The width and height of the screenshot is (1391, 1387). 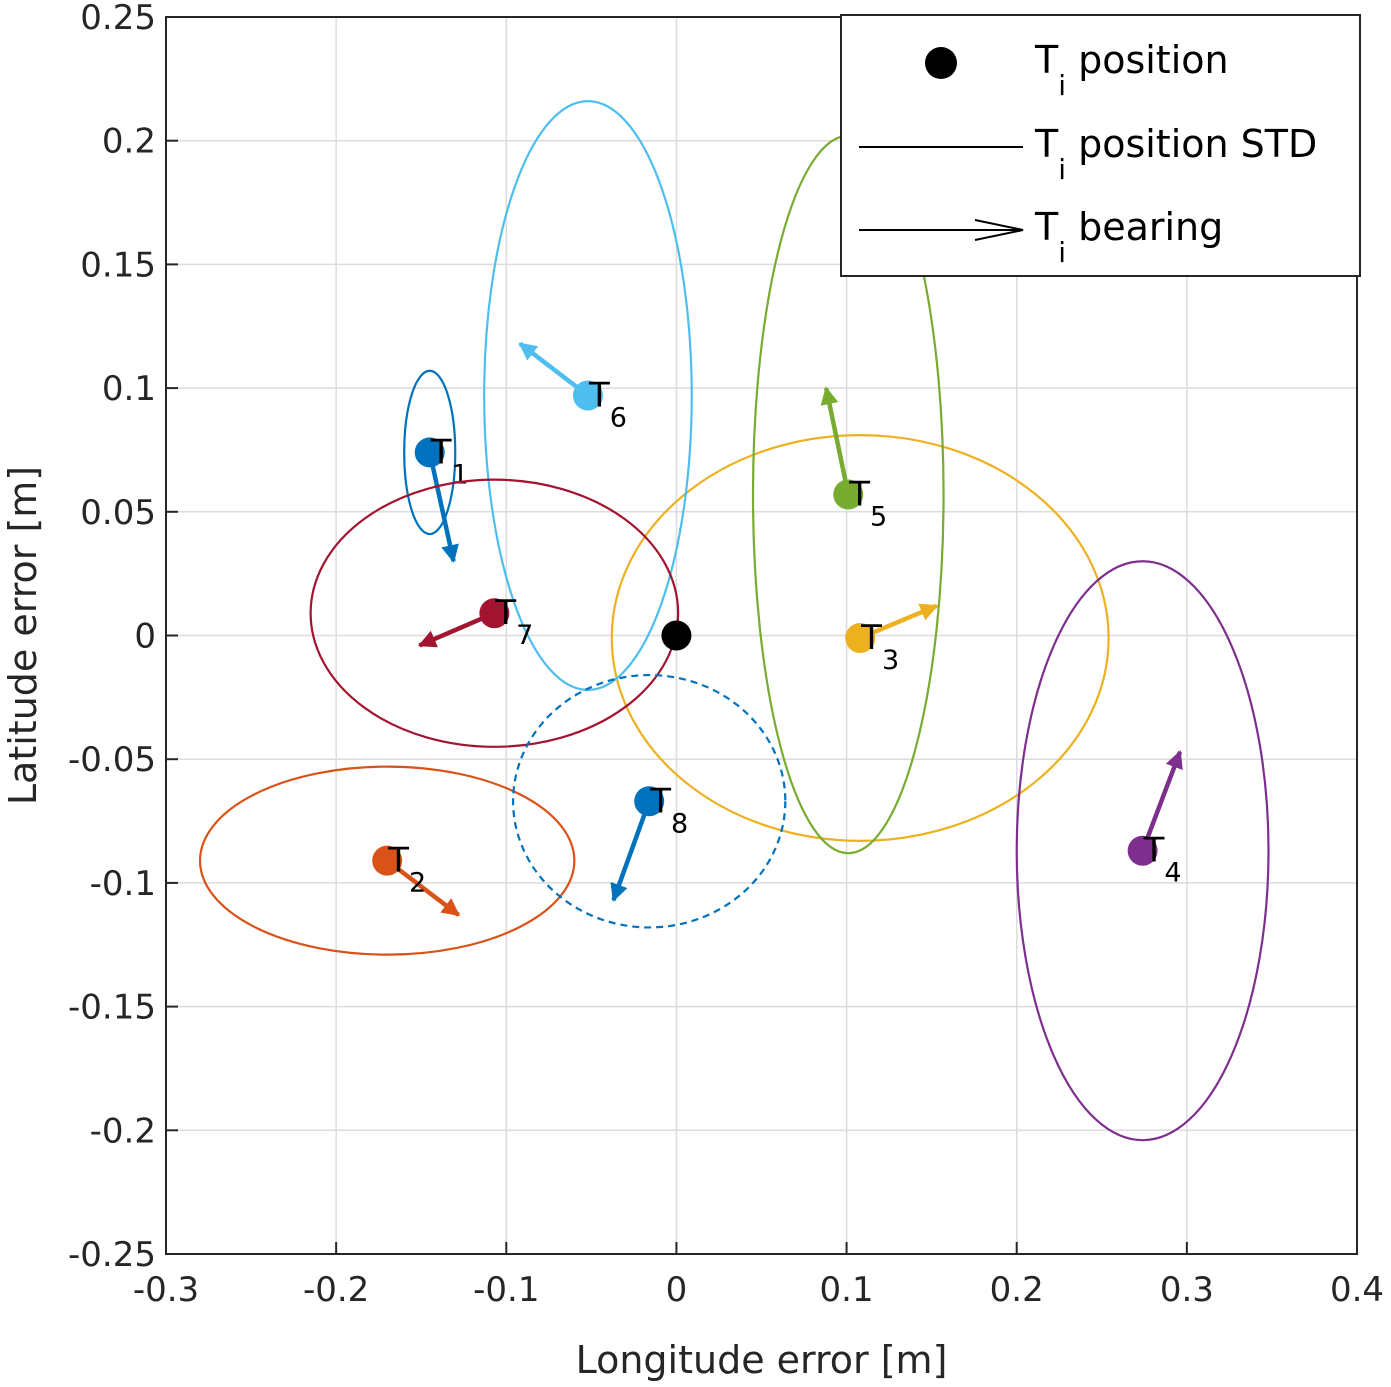 I want to click on x-tick-label: -0.1, so click(x=506, y=1290).